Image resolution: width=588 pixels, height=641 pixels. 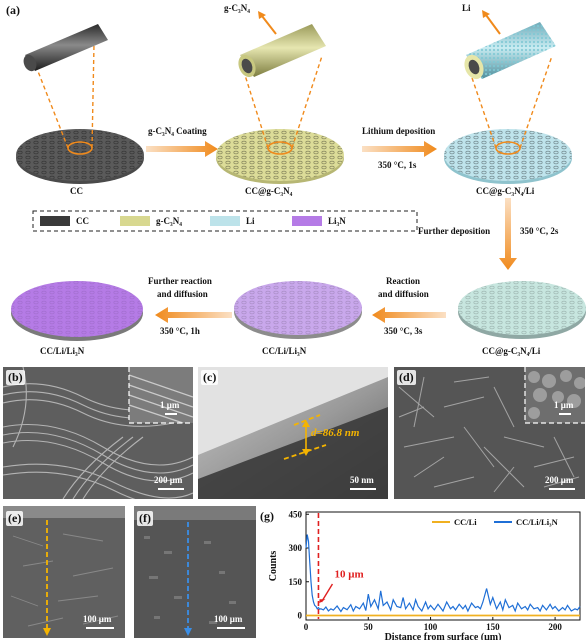 What do you see at coordinates (76, 191) in the screenshot?
I see `label-cc: CC` at bounding box center [76, 191].